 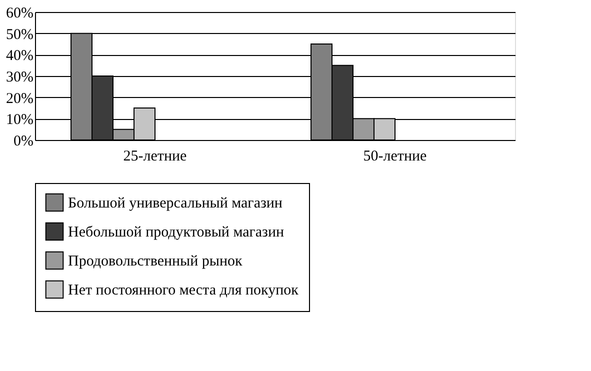 What do you see at coordinates (20, 120) in the screenshot?
I see `y-tick-label: 10%` at bounding box center [20, 120].